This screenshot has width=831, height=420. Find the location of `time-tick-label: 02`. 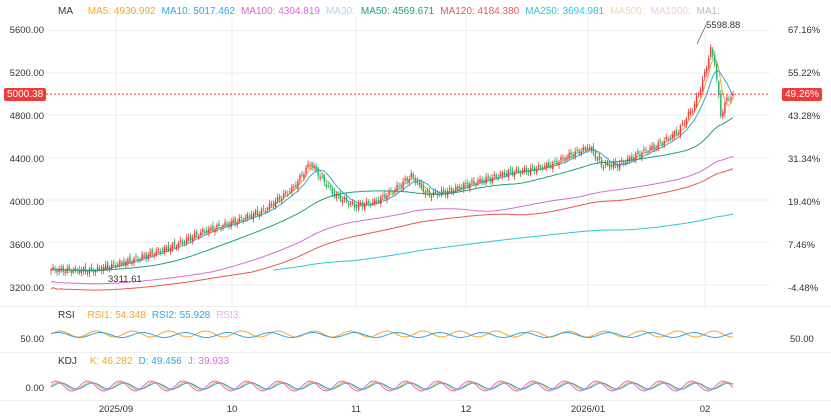

time-tick-label: 02 is located at coordinates (705, 409).